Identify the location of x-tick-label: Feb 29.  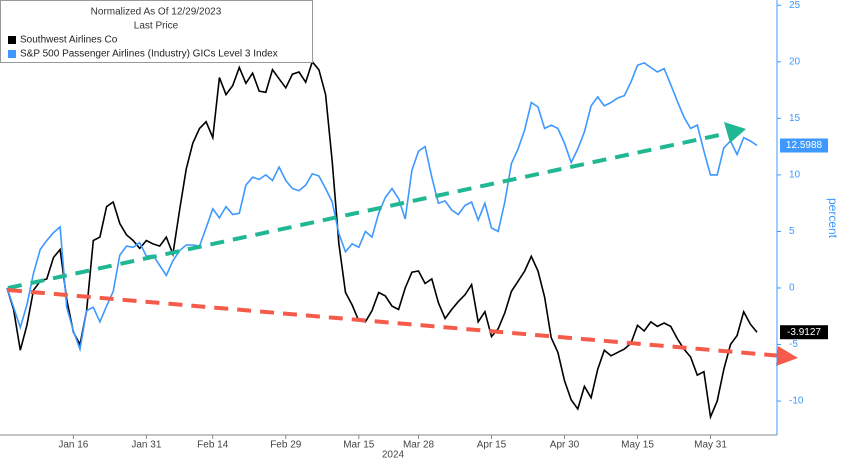
(286, 445).